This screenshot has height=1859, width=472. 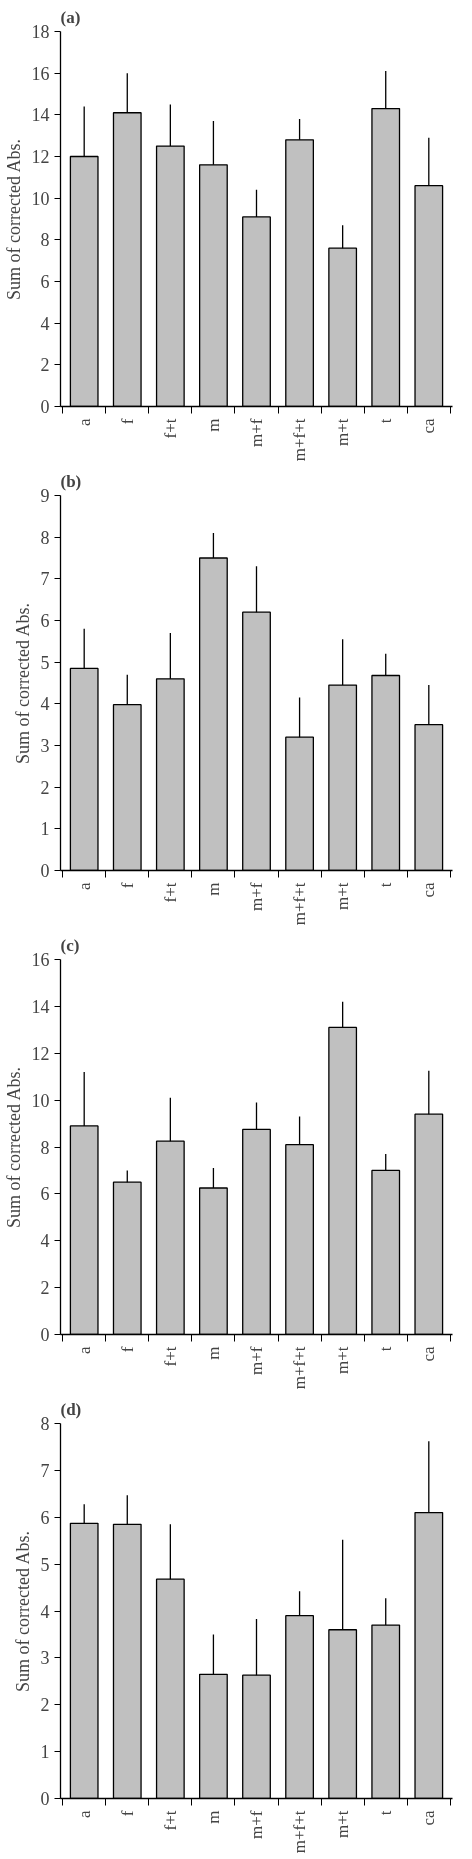 What do you see at coordinates (71, 1409) in the screenshot?
I see `chart-title: (d)` at bounding box center [71, 1409].